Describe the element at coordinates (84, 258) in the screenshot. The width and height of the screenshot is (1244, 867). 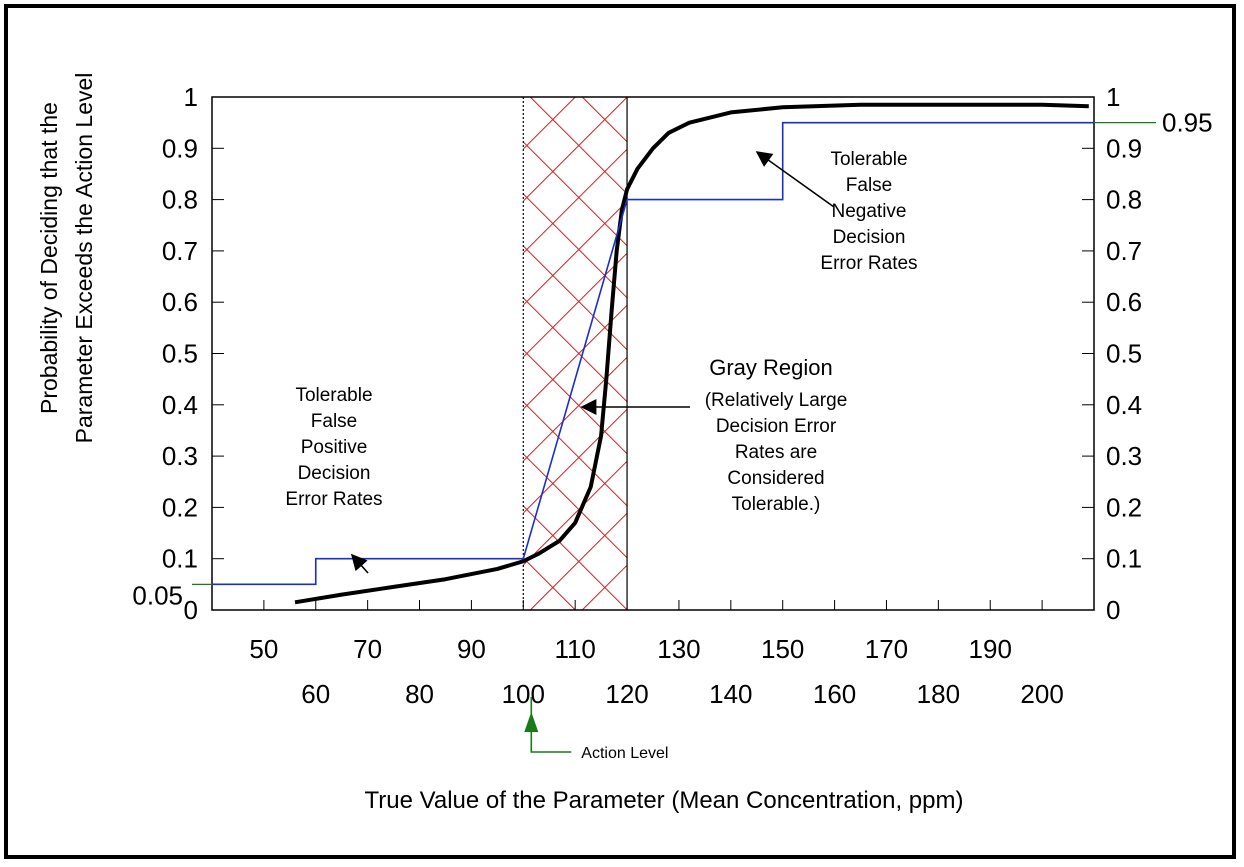
I see `y-axis-label-line2: Parameter Exceeds the Action Level` at that location.